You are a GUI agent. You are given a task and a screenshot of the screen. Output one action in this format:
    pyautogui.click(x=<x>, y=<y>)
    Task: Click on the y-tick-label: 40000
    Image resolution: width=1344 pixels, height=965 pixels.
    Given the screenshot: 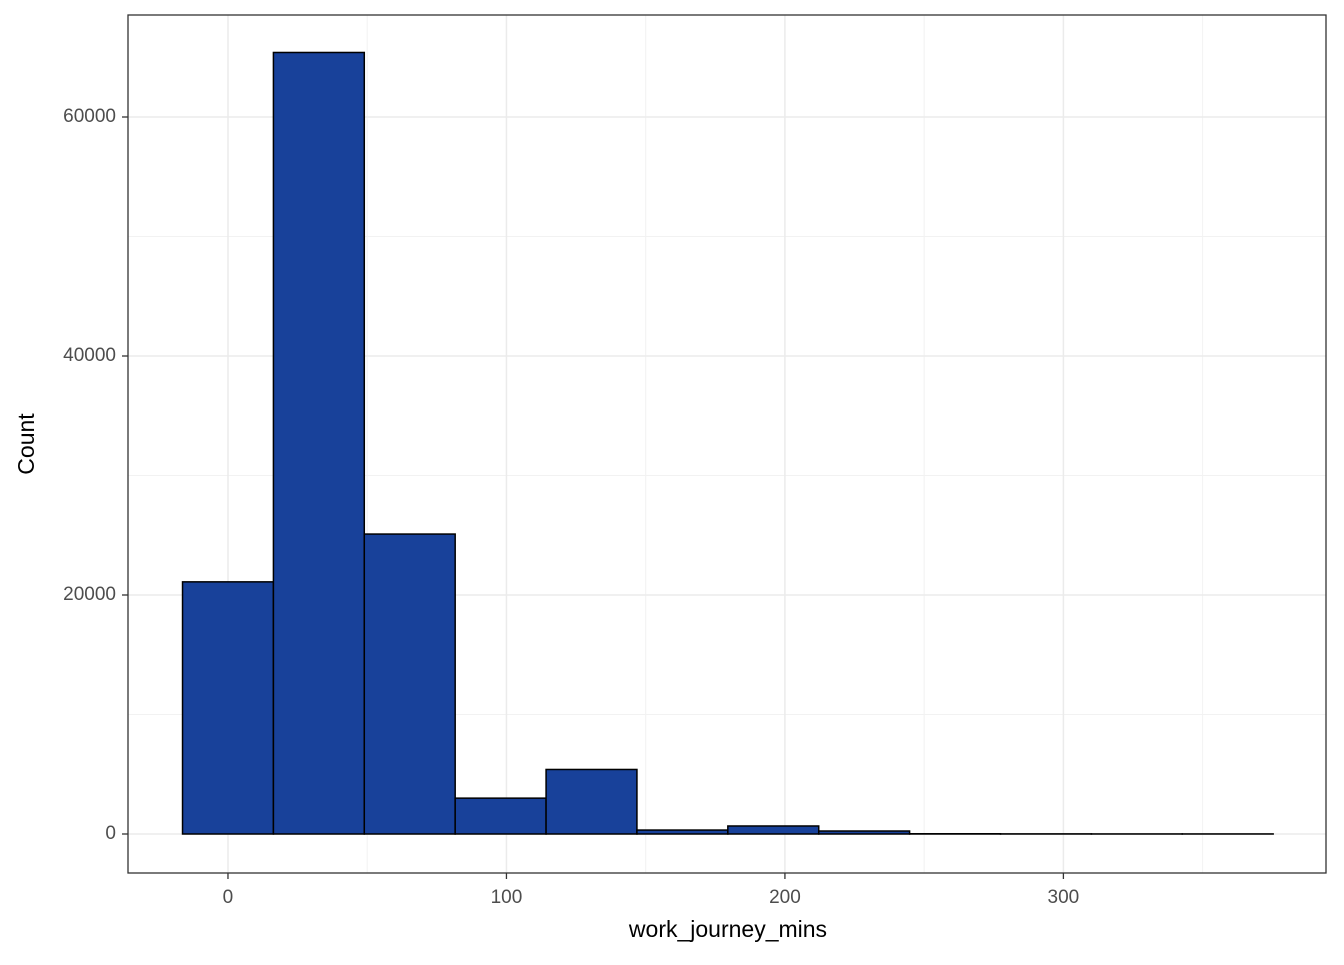 What is the action you would take?
    pyautogui.click(x=89, y=355)
    